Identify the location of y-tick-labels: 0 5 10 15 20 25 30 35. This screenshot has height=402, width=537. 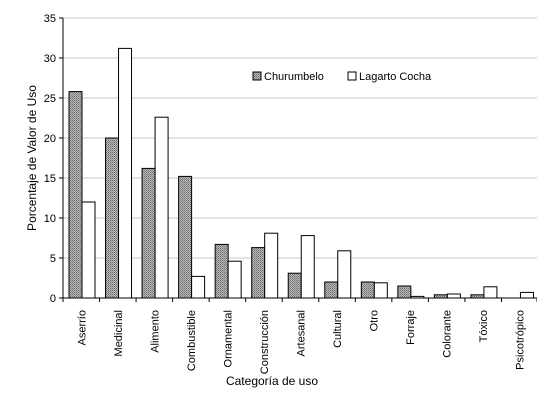
(50, 159).